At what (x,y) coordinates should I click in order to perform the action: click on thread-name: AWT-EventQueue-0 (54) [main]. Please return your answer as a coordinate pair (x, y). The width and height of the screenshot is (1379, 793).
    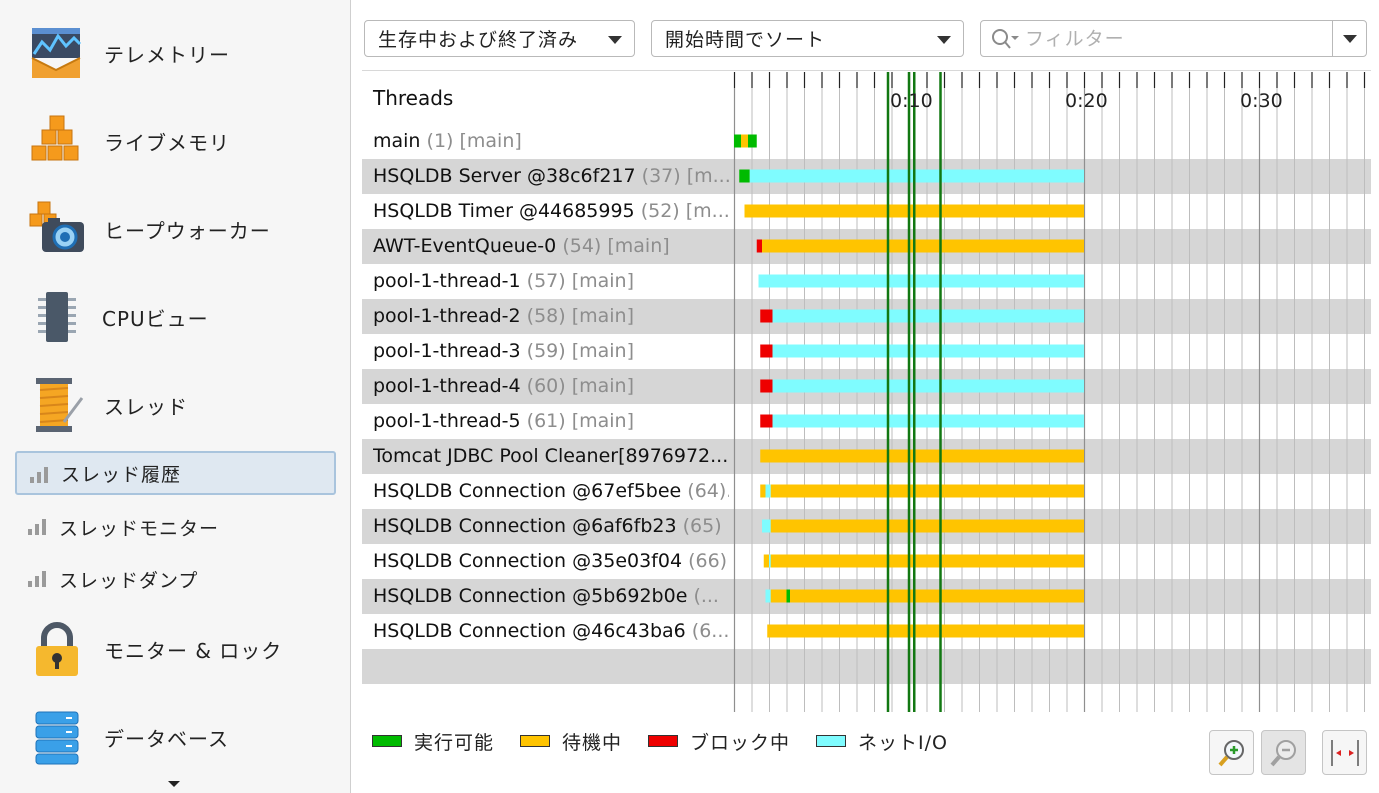
    Looking at the image, I should click on (521, 246).